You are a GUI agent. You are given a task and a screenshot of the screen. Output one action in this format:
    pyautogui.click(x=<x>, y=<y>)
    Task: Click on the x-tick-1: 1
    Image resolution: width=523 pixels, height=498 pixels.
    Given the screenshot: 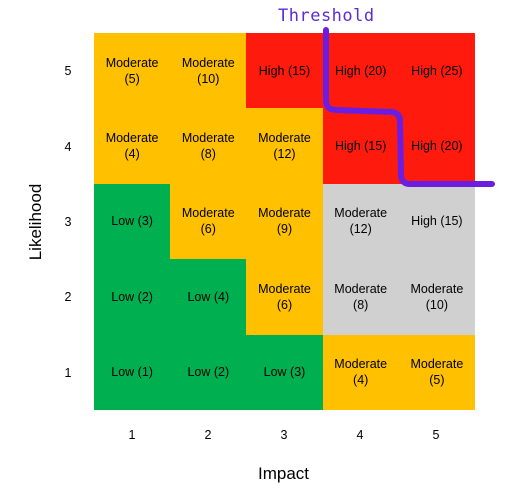 What is the action you would take?
    pyautogui.click(x=132, y=435)
    